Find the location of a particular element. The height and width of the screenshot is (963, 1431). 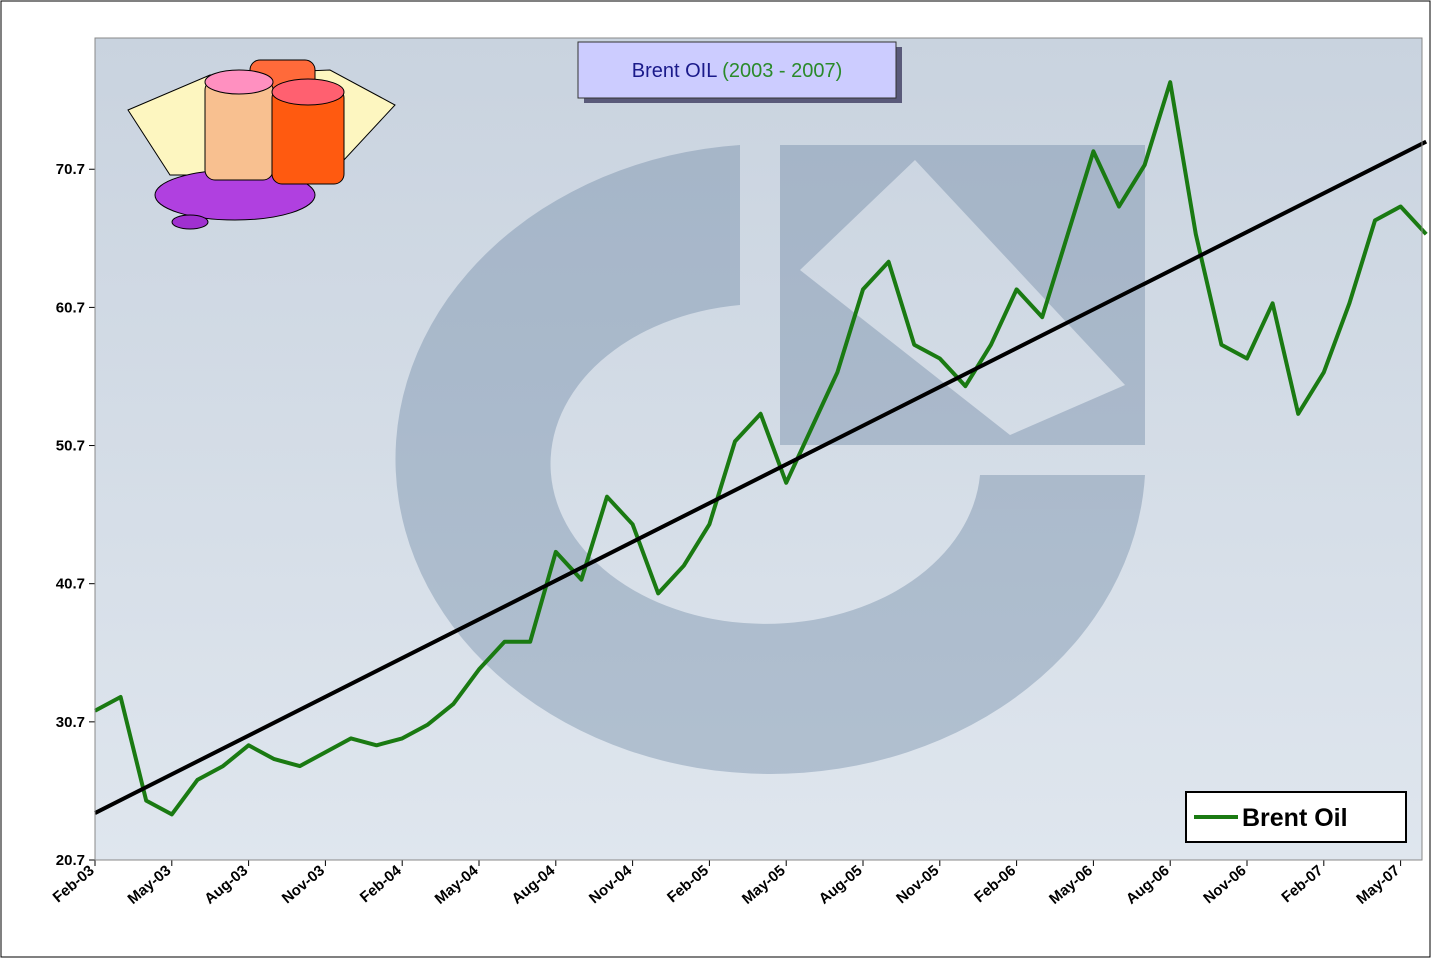

title-box: Brent OIL (2003 - 2007) is located at coordinates (739, 72).